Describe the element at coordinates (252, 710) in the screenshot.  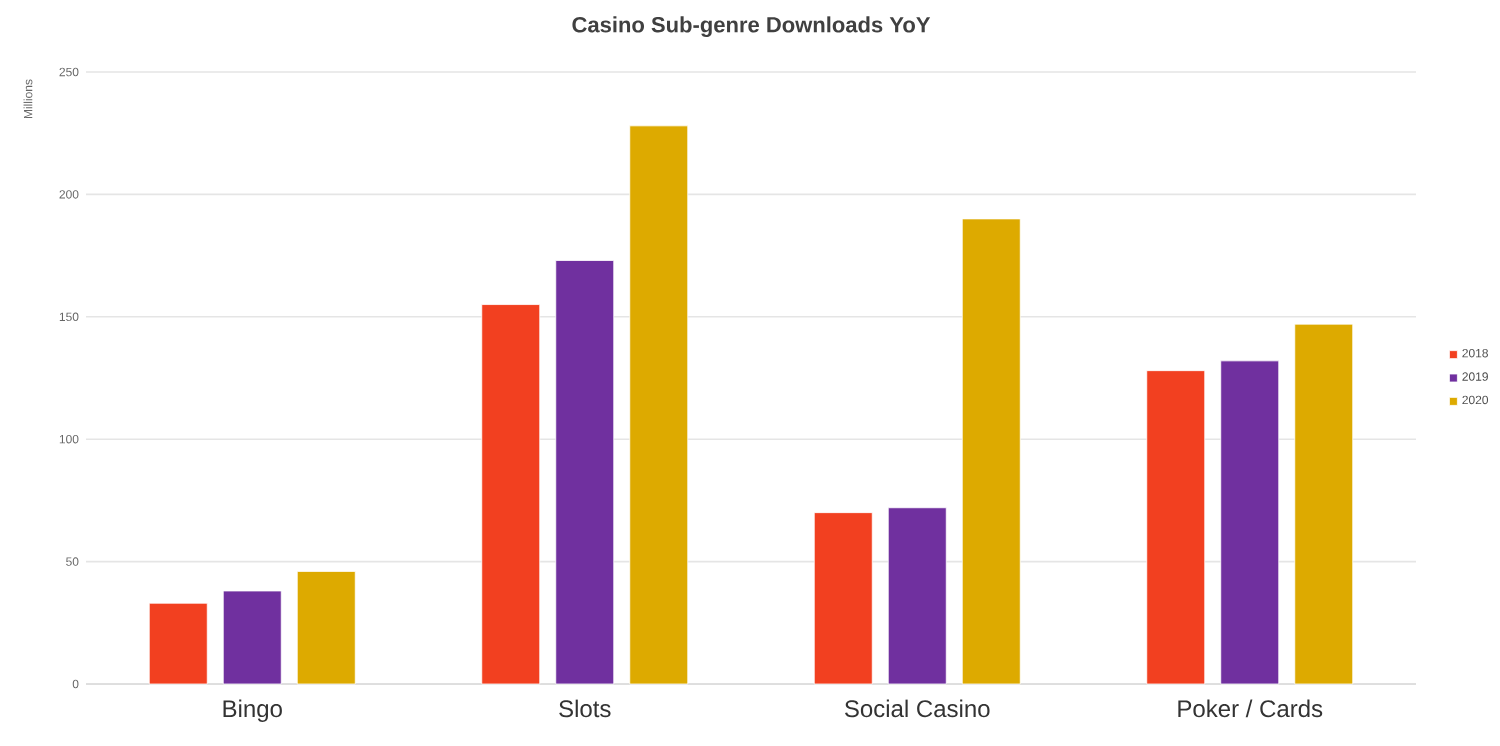
I see `x-tick-label: Bingo` at that location.